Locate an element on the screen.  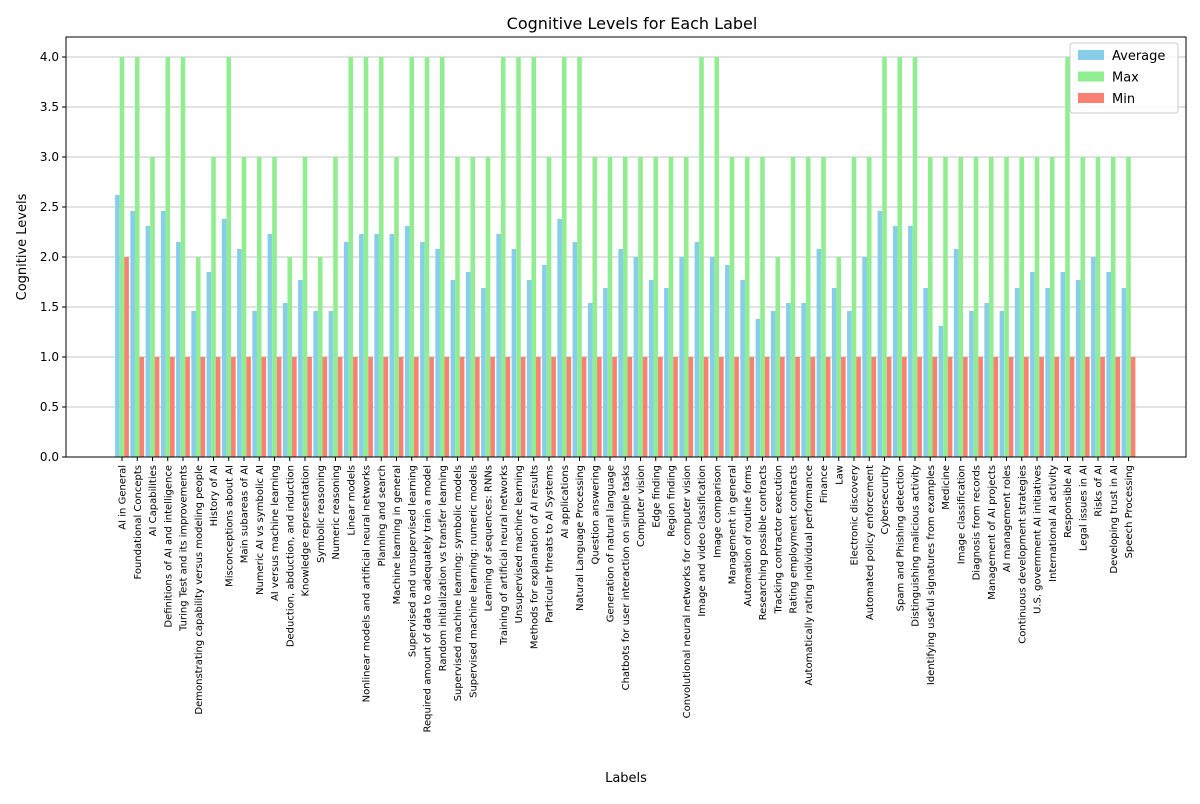
x-tick-label: AI management roles is located at coordinates (1007, 518).